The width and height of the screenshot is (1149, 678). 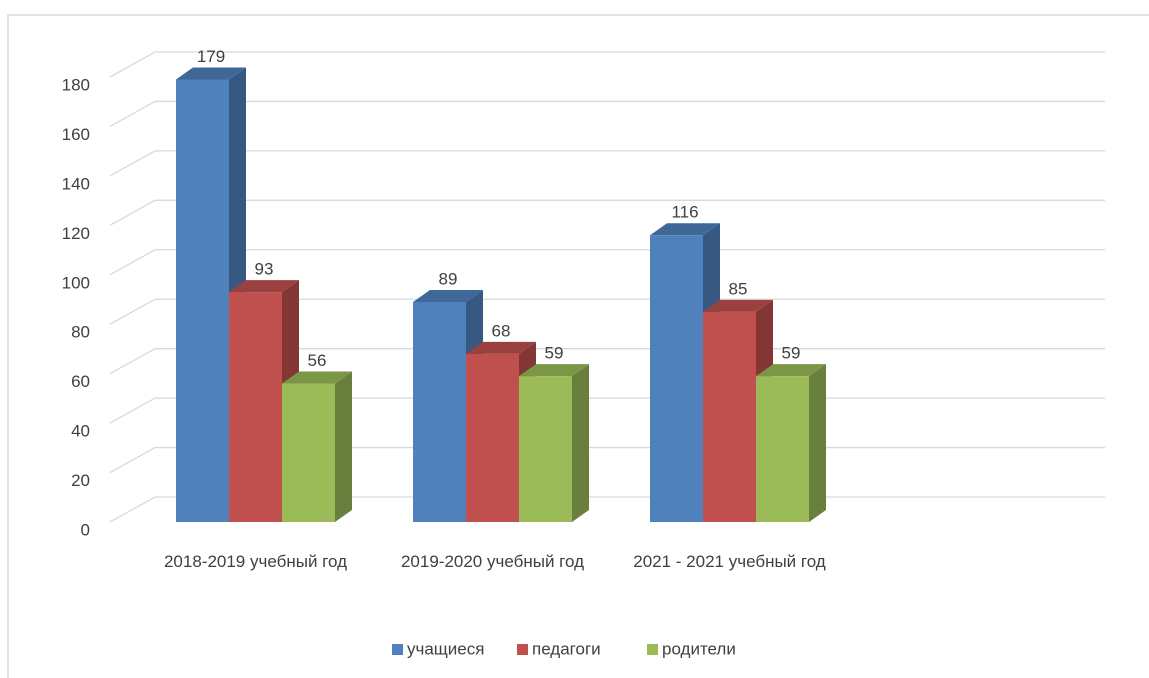 I want to click on y-tick-label: 160, so click(x=76, y=134).